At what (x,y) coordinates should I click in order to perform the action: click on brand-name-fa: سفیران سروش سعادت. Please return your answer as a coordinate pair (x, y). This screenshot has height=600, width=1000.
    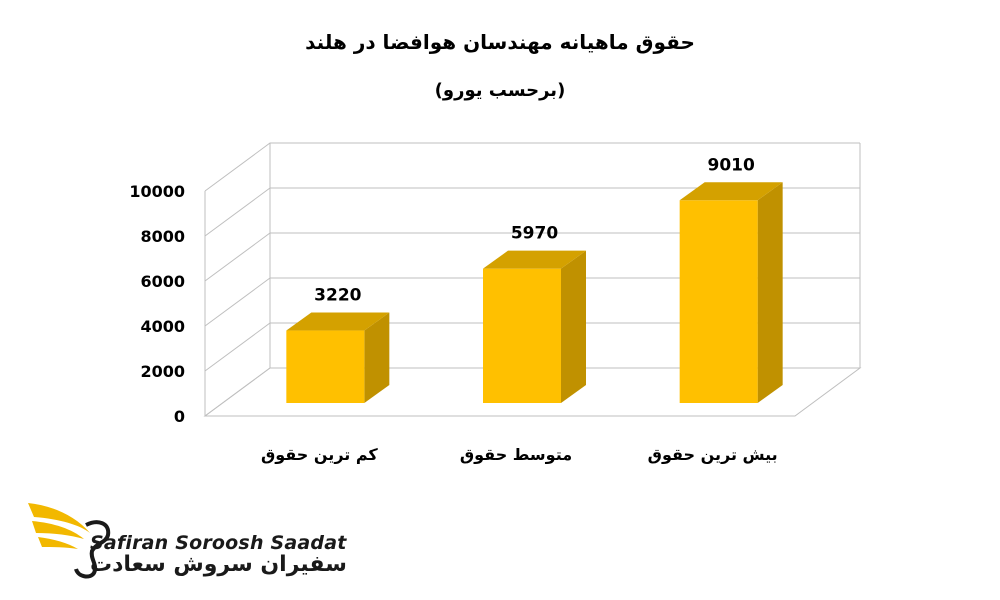
    Looking at the image, I should click on (218, 564).